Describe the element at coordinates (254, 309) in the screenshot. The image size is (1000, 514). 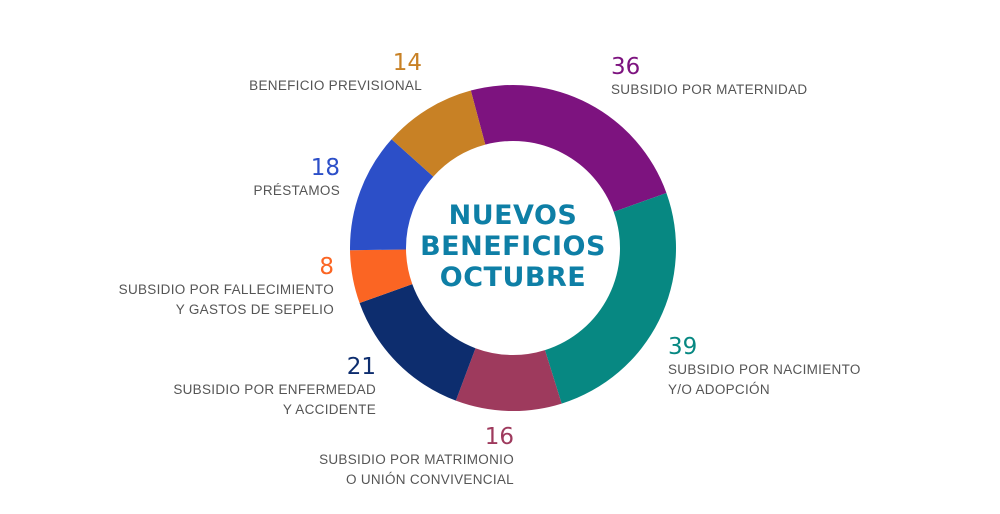
I see `segment-name: Y GASTOS DE SEPELIO` at that location.